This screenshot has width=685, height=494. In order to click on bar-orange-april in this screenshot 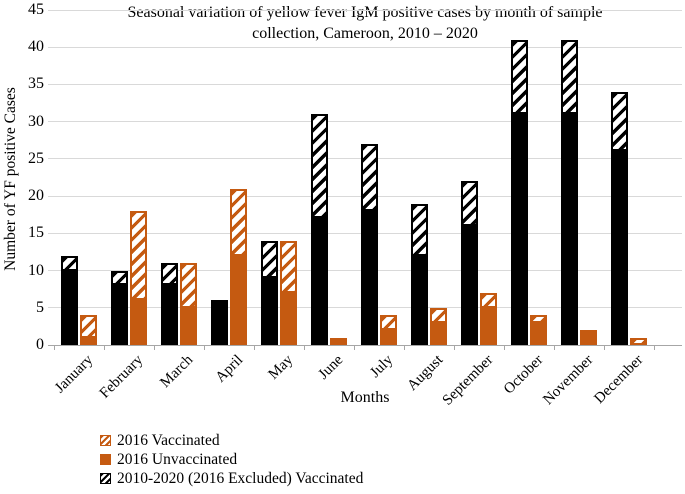, I will do `click(238, 266)`.